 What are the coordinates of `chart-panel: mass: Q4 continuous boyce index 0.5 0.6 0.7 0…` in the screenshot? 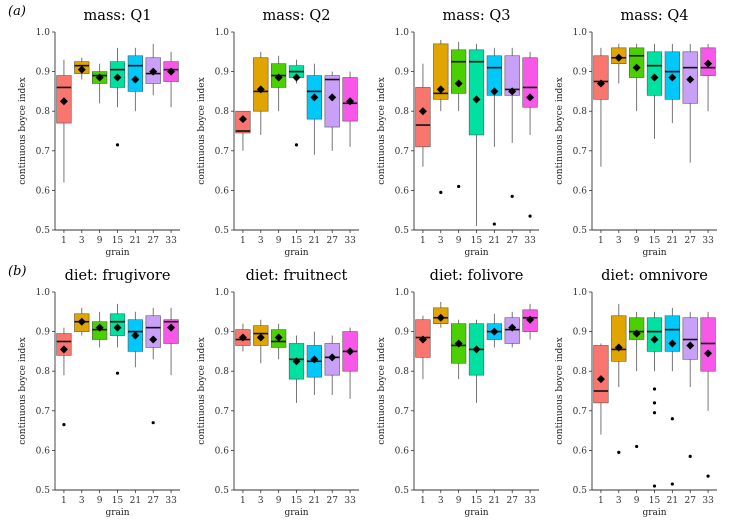 It's located at (636, 133).